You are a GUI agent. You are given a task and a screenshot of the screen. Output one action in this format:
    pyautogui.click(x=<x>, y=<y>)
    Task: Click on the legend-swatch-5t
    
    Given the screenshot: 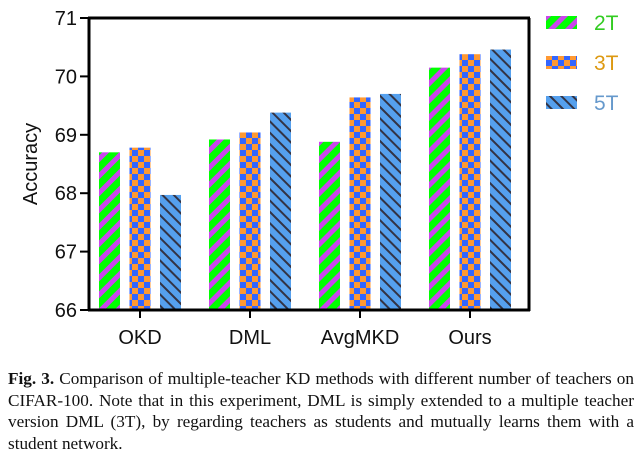 What is the action you would take?
    pyautogui.click(x=561, y=102)
    